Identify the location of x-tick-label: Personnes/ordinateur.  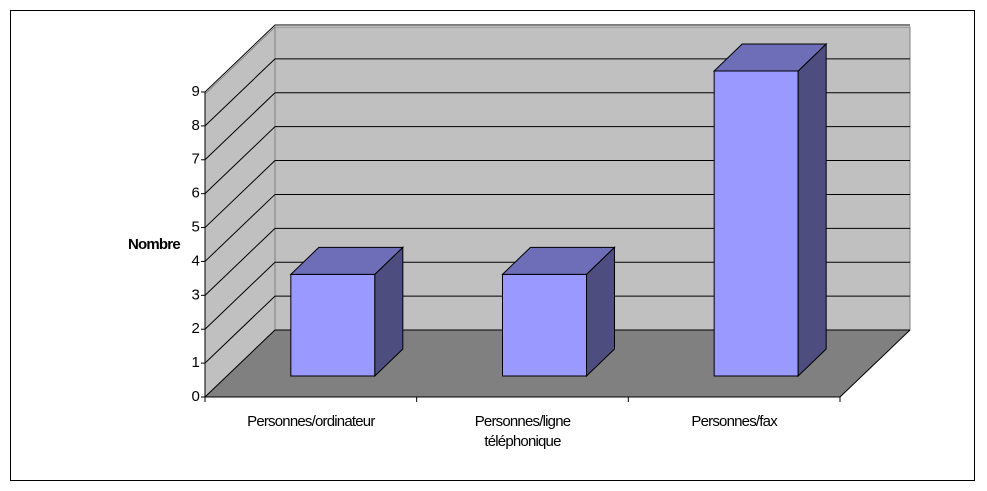
(311, 421).